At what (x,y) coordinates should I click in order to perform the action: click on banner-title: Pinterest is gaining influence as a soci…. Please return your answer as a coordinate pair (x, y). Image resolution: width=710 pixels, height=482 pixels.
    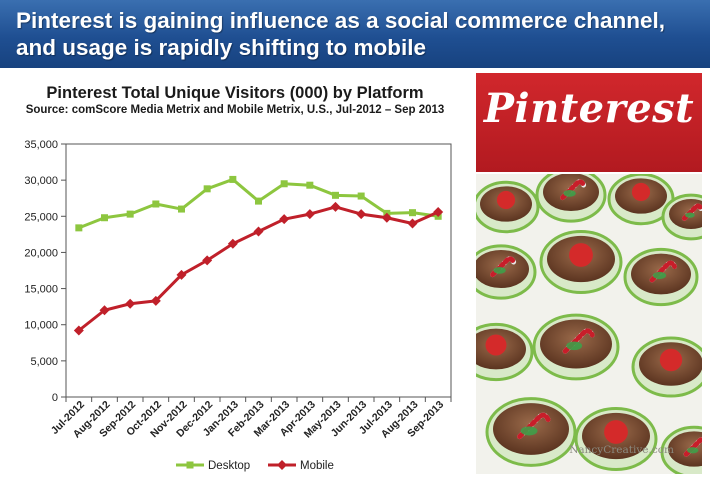
    Looking at the image, I should click on (340, 34).